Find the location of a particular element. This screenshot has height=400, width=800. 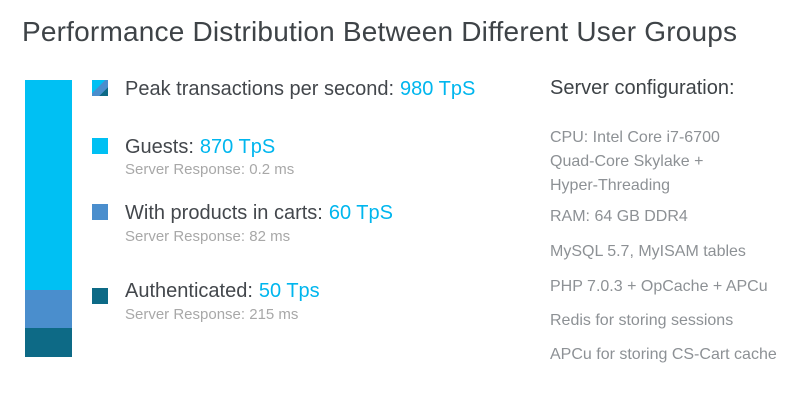

legend-sub-authenticated: Server Response: 215 ms is located at coordinates (212, 314).